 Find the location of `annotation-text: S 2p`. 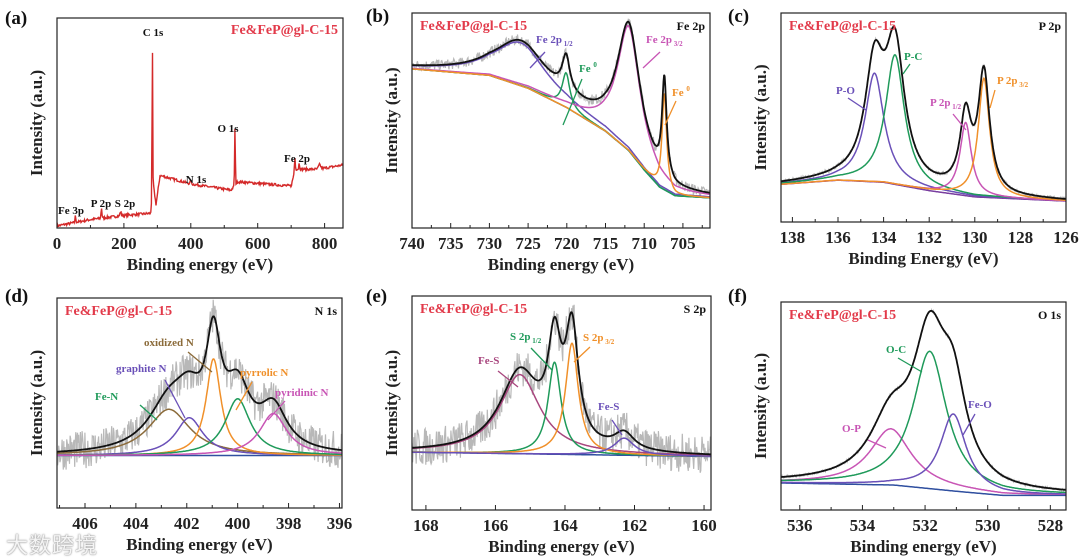

annotation-text: S 2p is located at coordinates (125, 204).